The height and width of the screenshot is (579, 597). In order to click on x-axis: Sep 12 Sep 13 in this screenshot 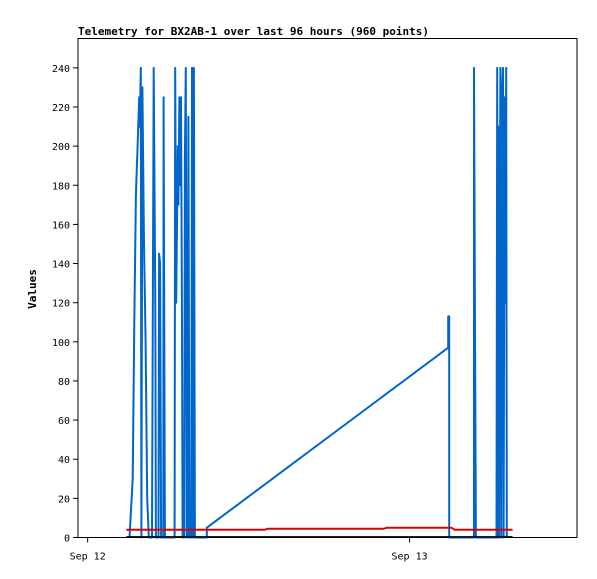, I will do `click(249, 550)`.